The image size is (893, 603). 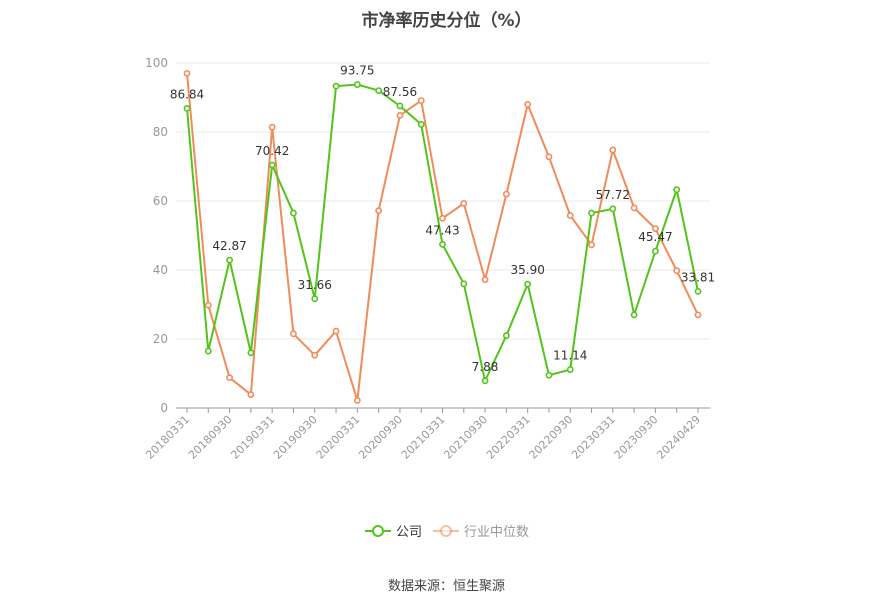 What do you see at coordinates (678, 437) in the screenshot?
I see `x-tick-label: 20240429` at bounding box center [678, 437].